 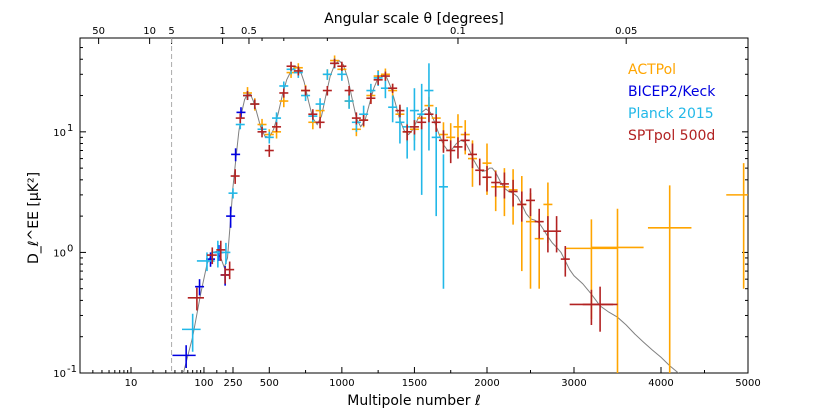 I want to click on top-x-tick-label: 10, so click(x=149, y=31).